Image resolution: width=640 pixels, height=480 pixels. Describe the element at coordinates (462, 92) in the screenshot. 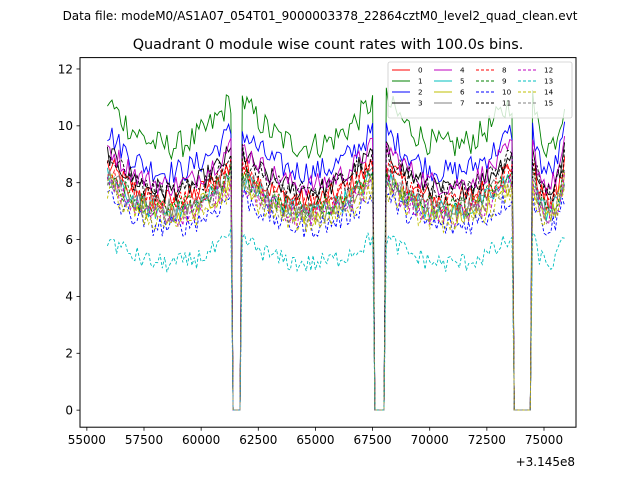

I see `legend-label-6: 6` at that location.